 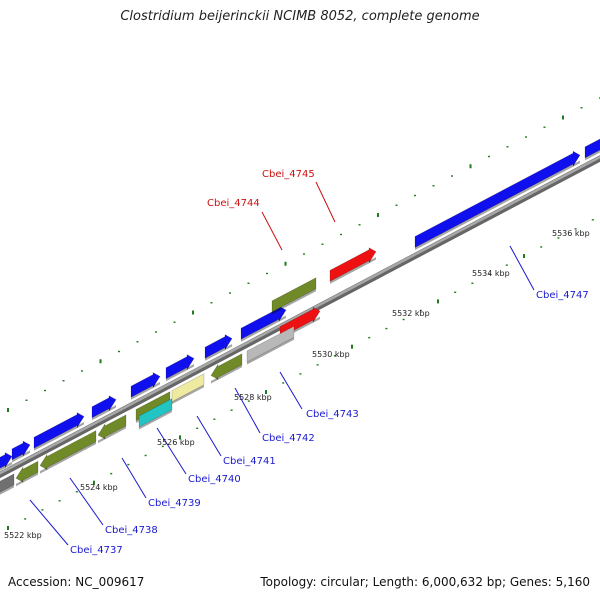 What do you see at coordinates (331, 354) in the screenshot?
I see `scale-tick-label: 5530 kbp` at bounding box center [331, 354].